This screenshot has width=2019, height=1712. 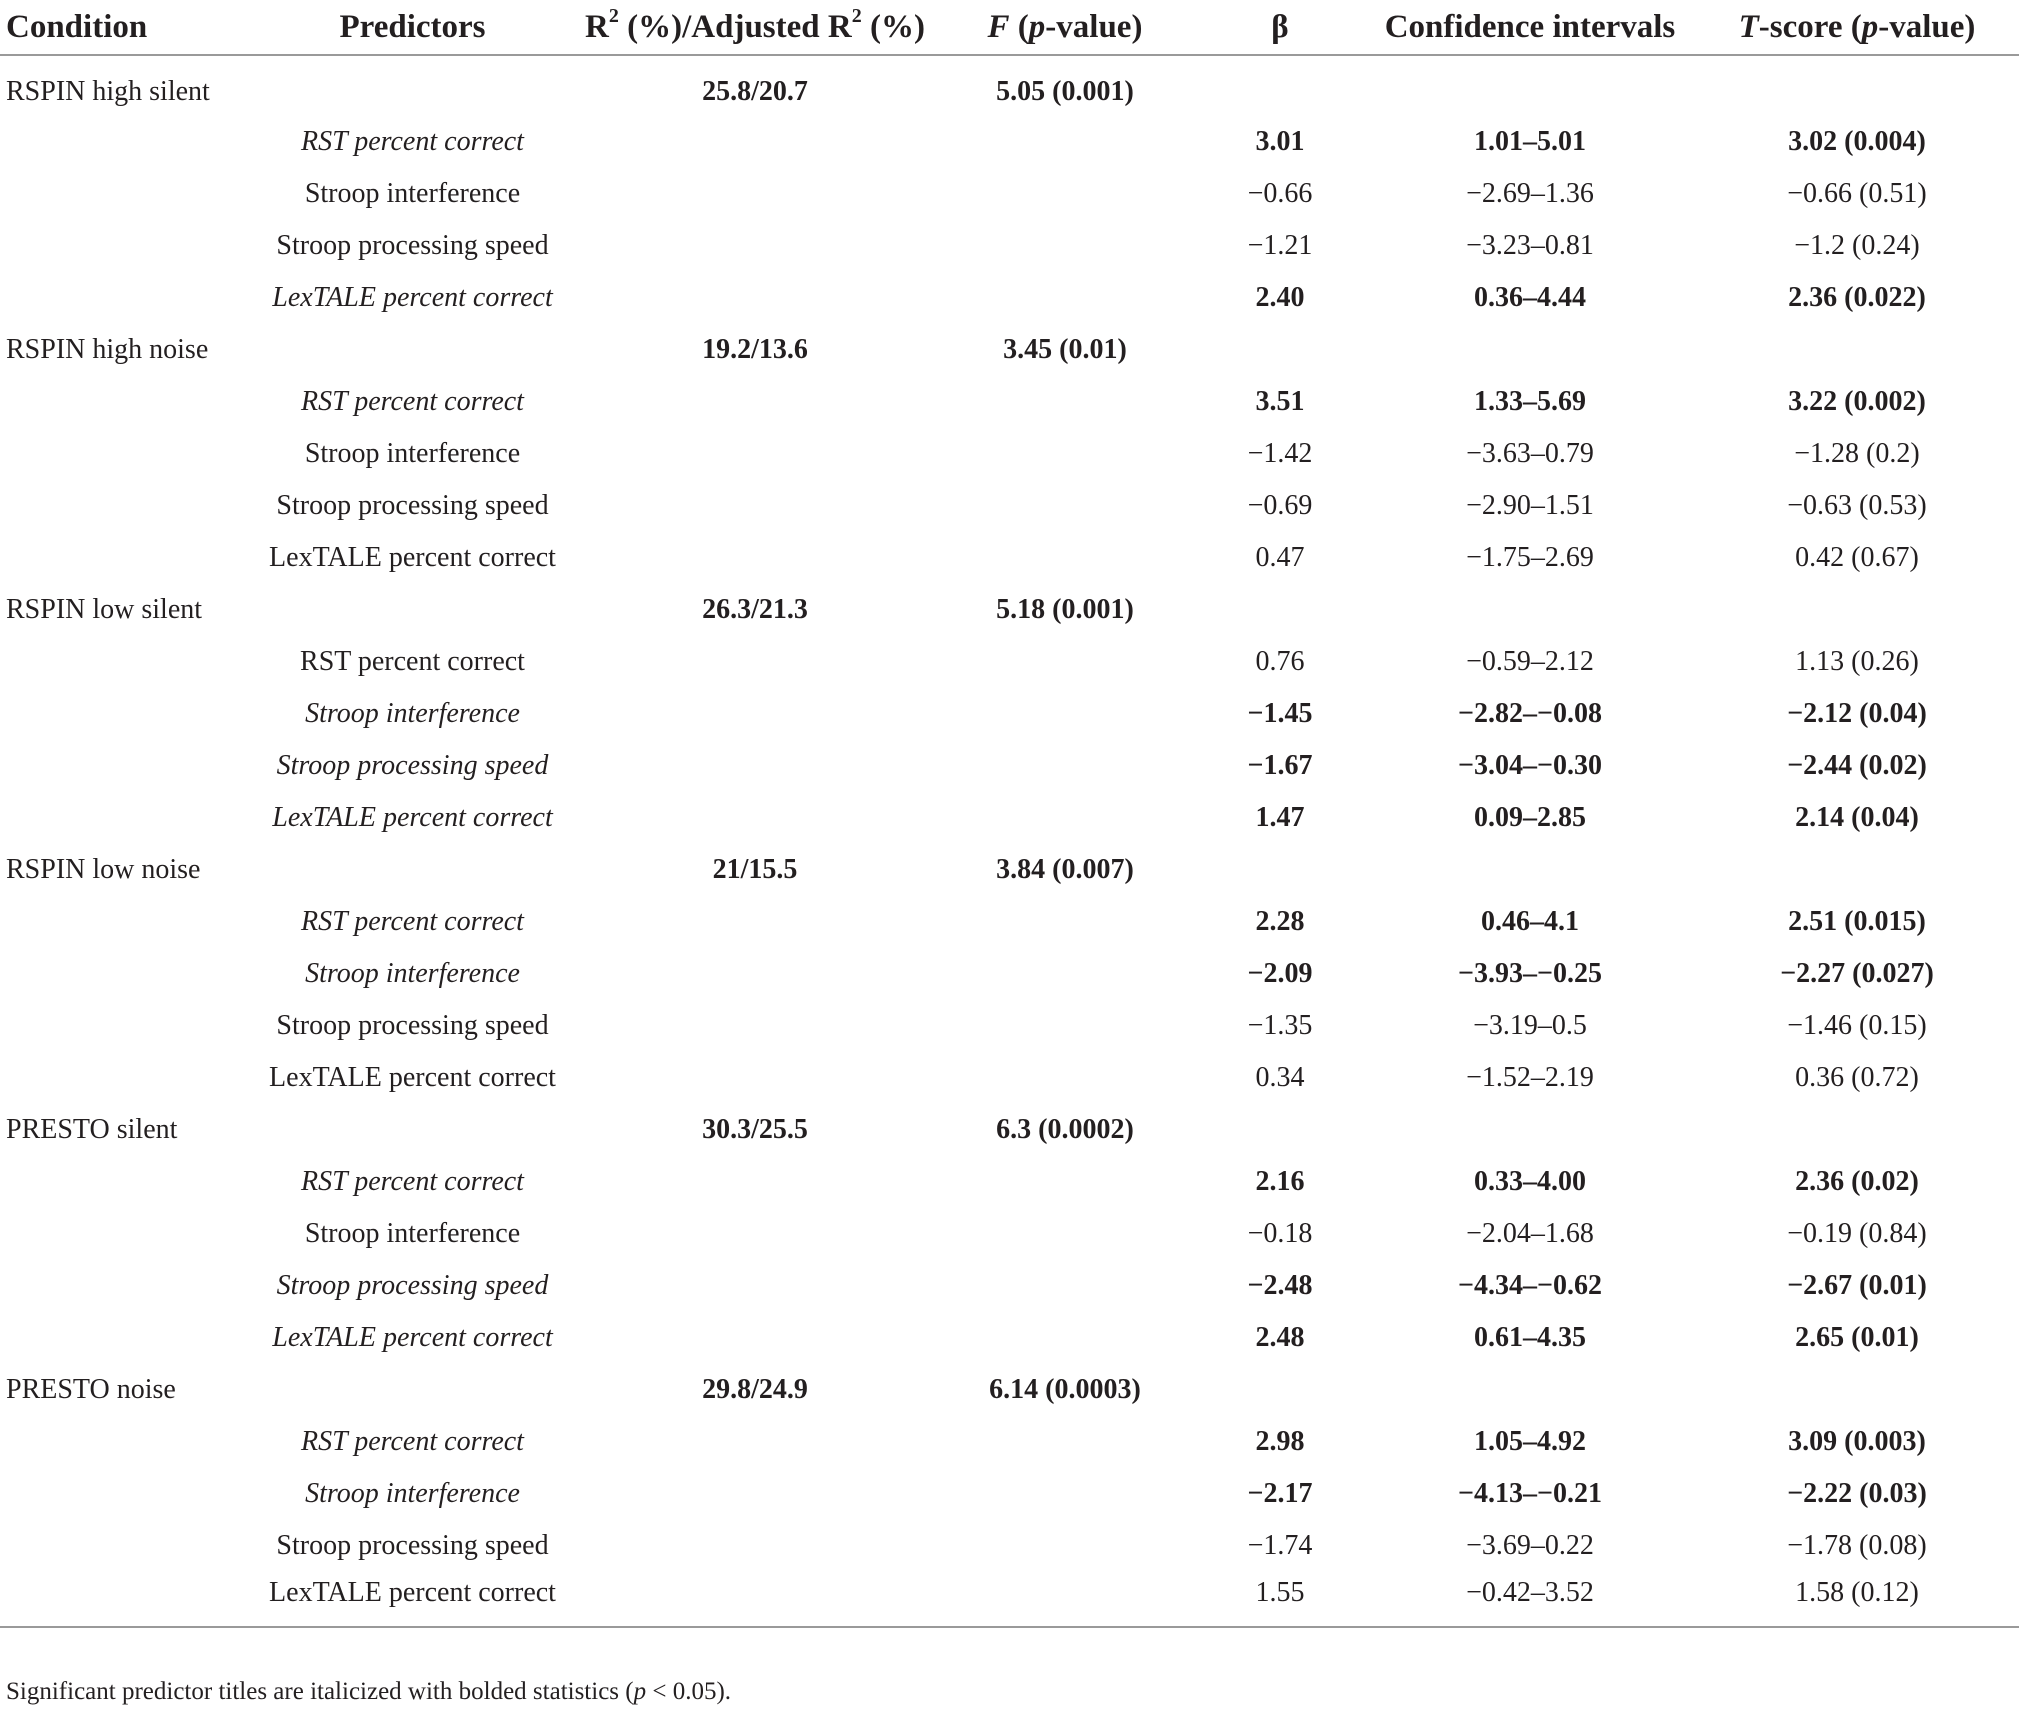 I want to click on footnote-text: < 0.05)., so click(x=689, y=1691).